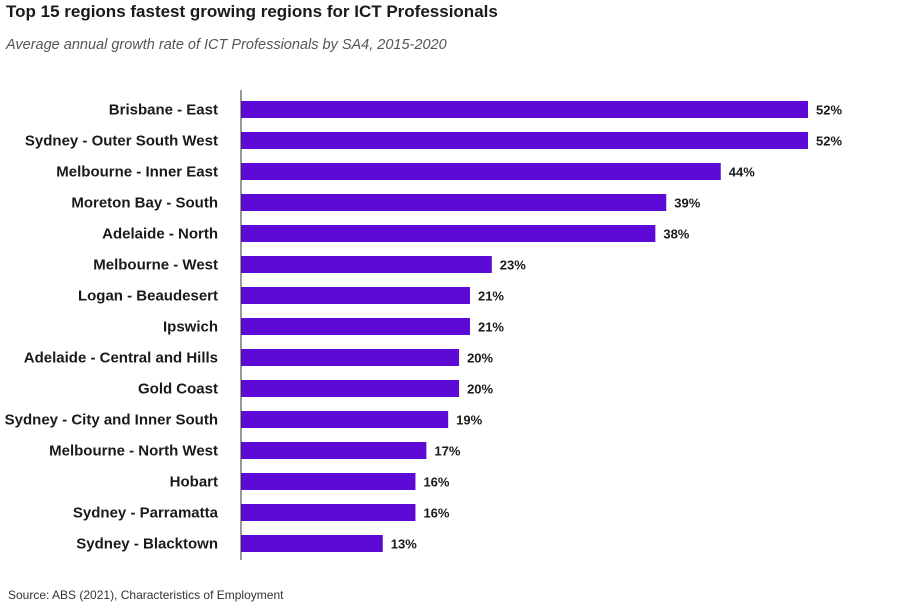 The width and height of the screenshot is (900, 607). I want to click on category-label: Ipswich, so click(190, 327).